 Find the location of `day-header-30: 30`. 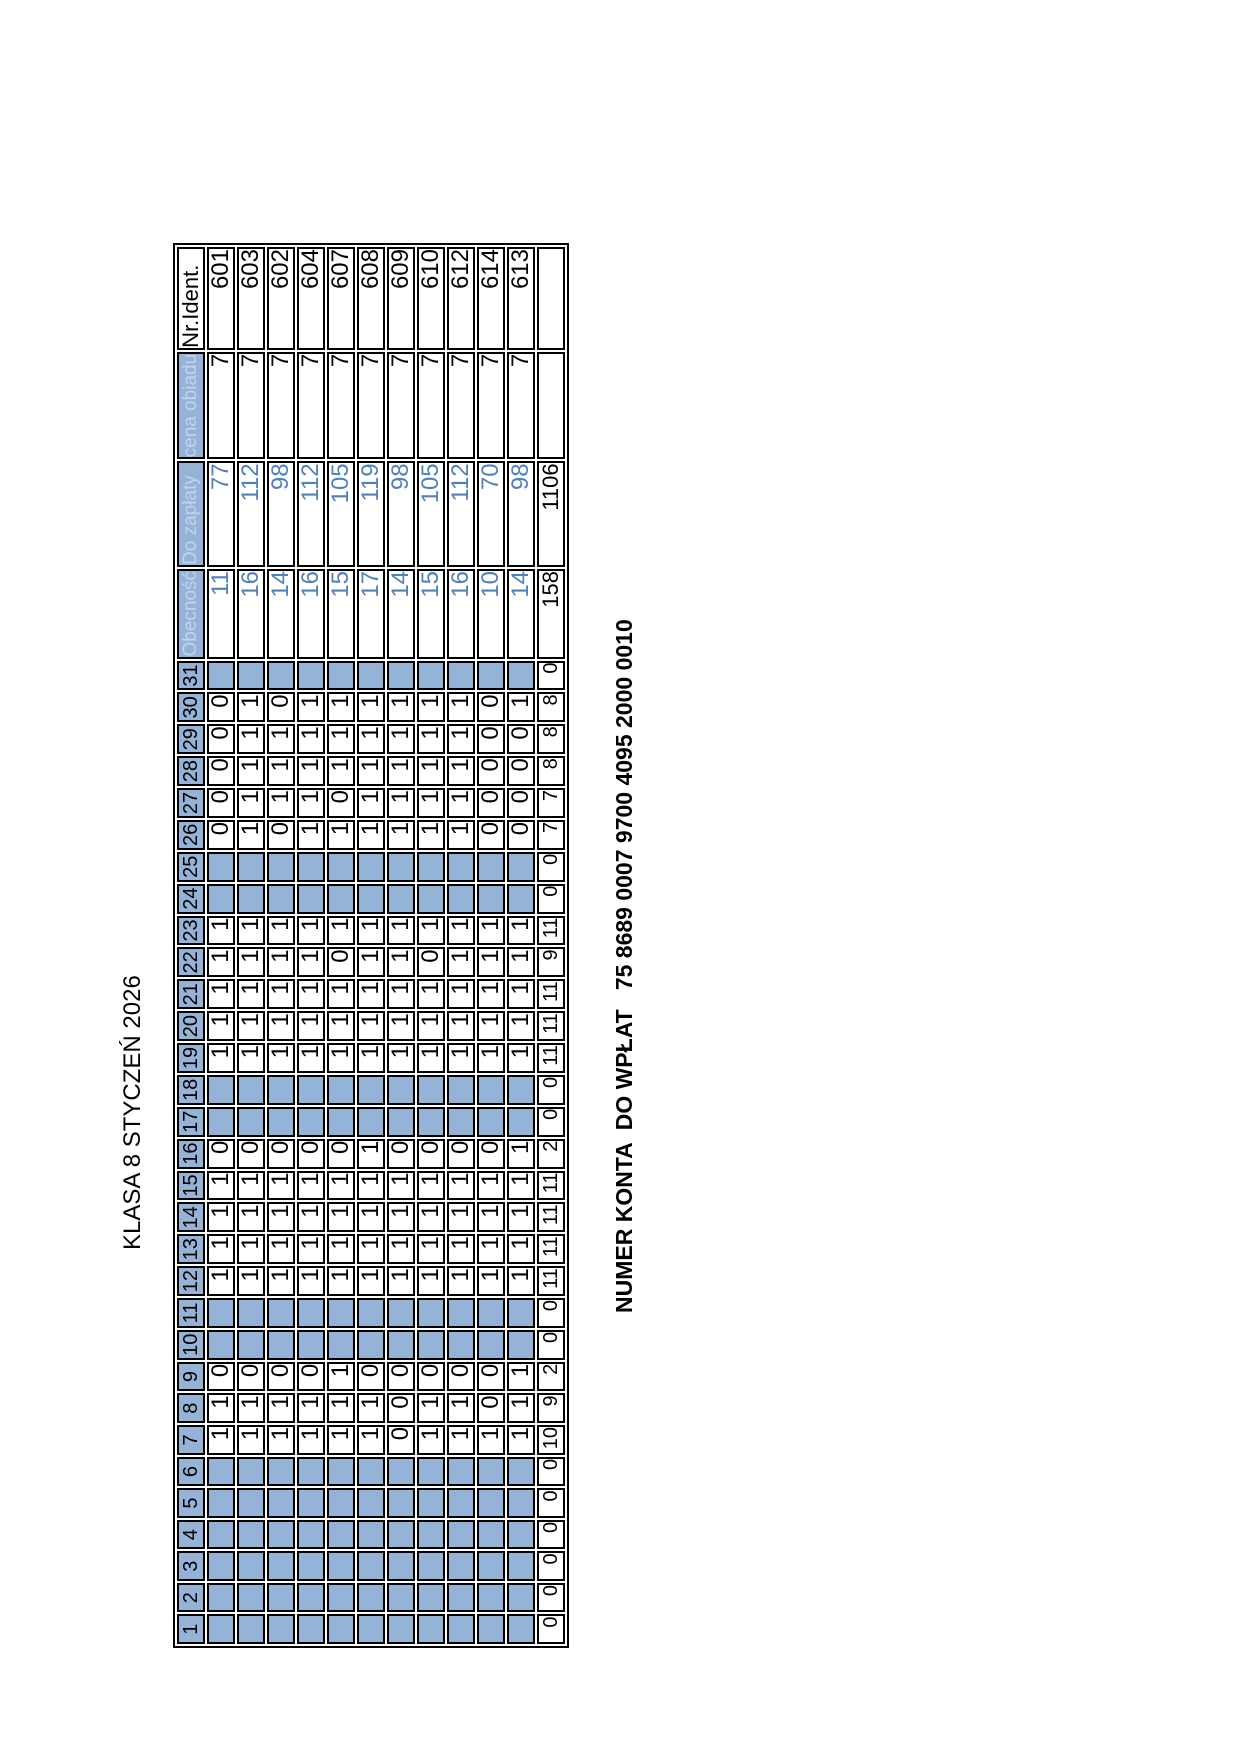

day-header-30: 30 is located at coordinates (191, 707).